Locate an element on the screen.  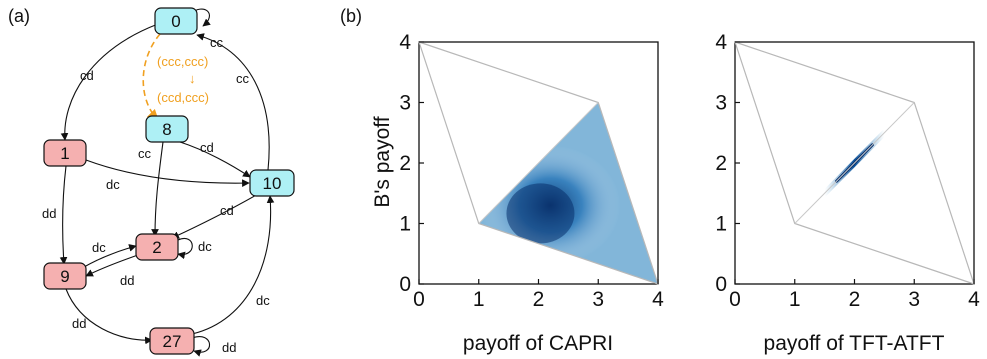
node-27: 27 is located at coordinates (172, 341).